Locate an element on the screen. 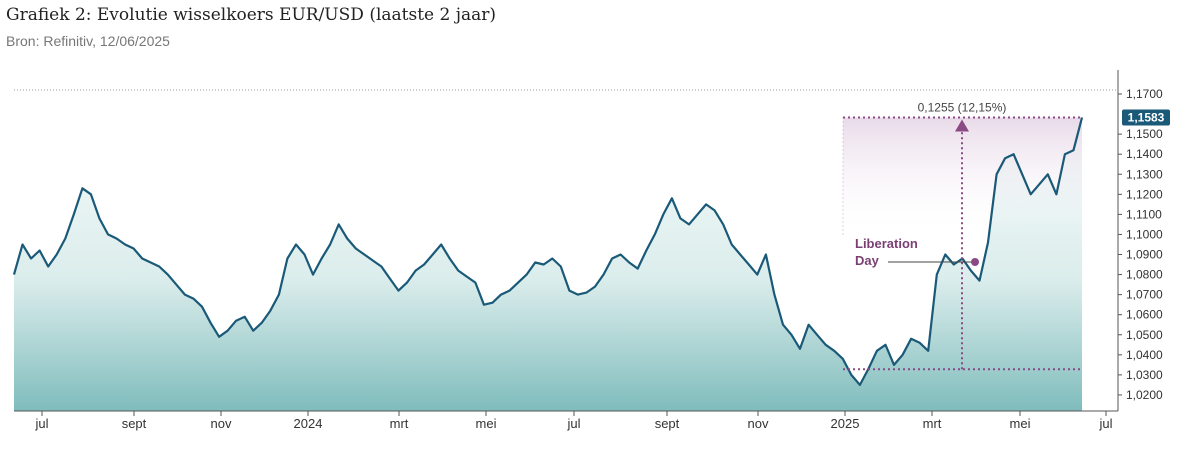 This screenshot has height=449, width=1190. y-tick-label: 1,1400 is located at coordinates (1144, 154).